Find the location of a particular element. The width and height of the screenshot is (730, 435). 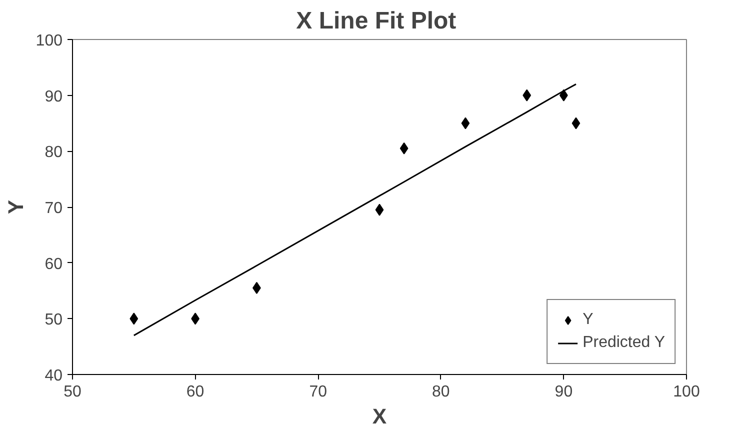

y-tick-label: 90 is located at coordinates (53, 97).